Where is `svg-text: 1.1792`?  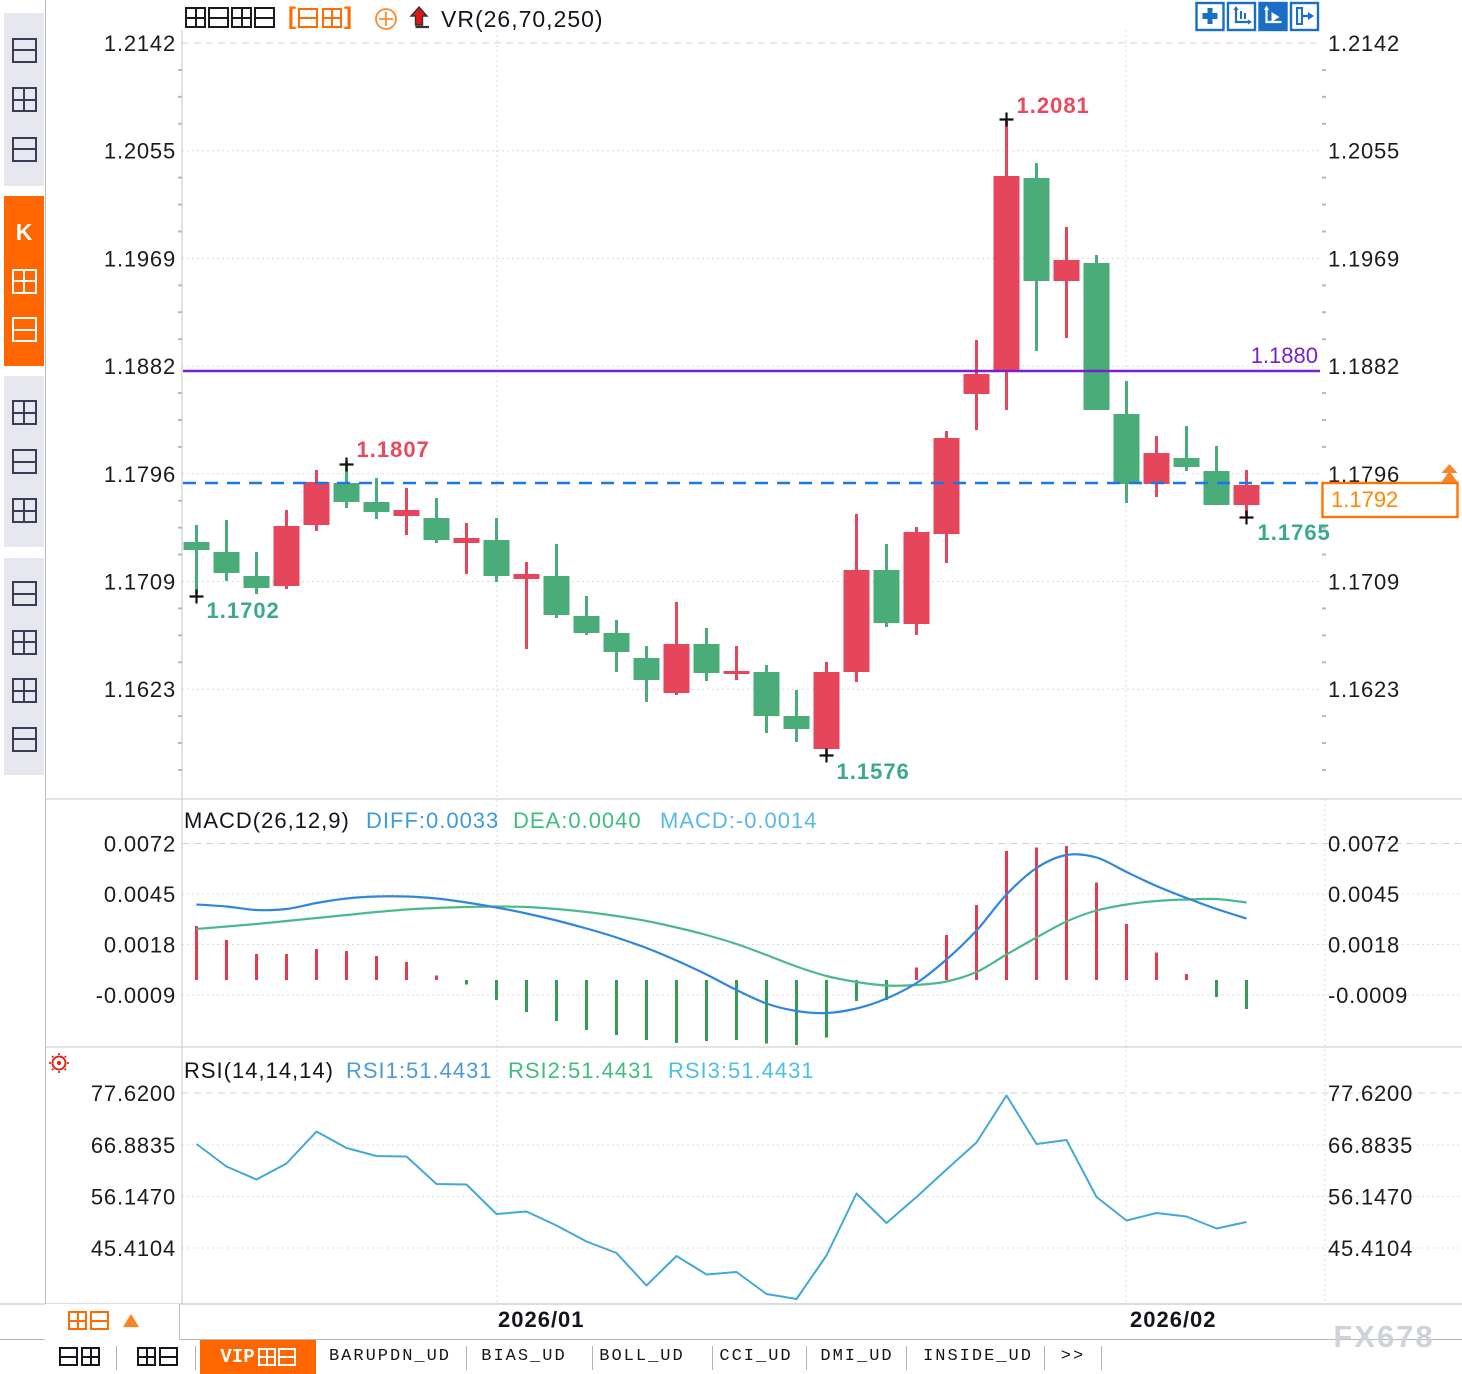
svg-text: 1.1792 is located at coordinates (1364, 499).